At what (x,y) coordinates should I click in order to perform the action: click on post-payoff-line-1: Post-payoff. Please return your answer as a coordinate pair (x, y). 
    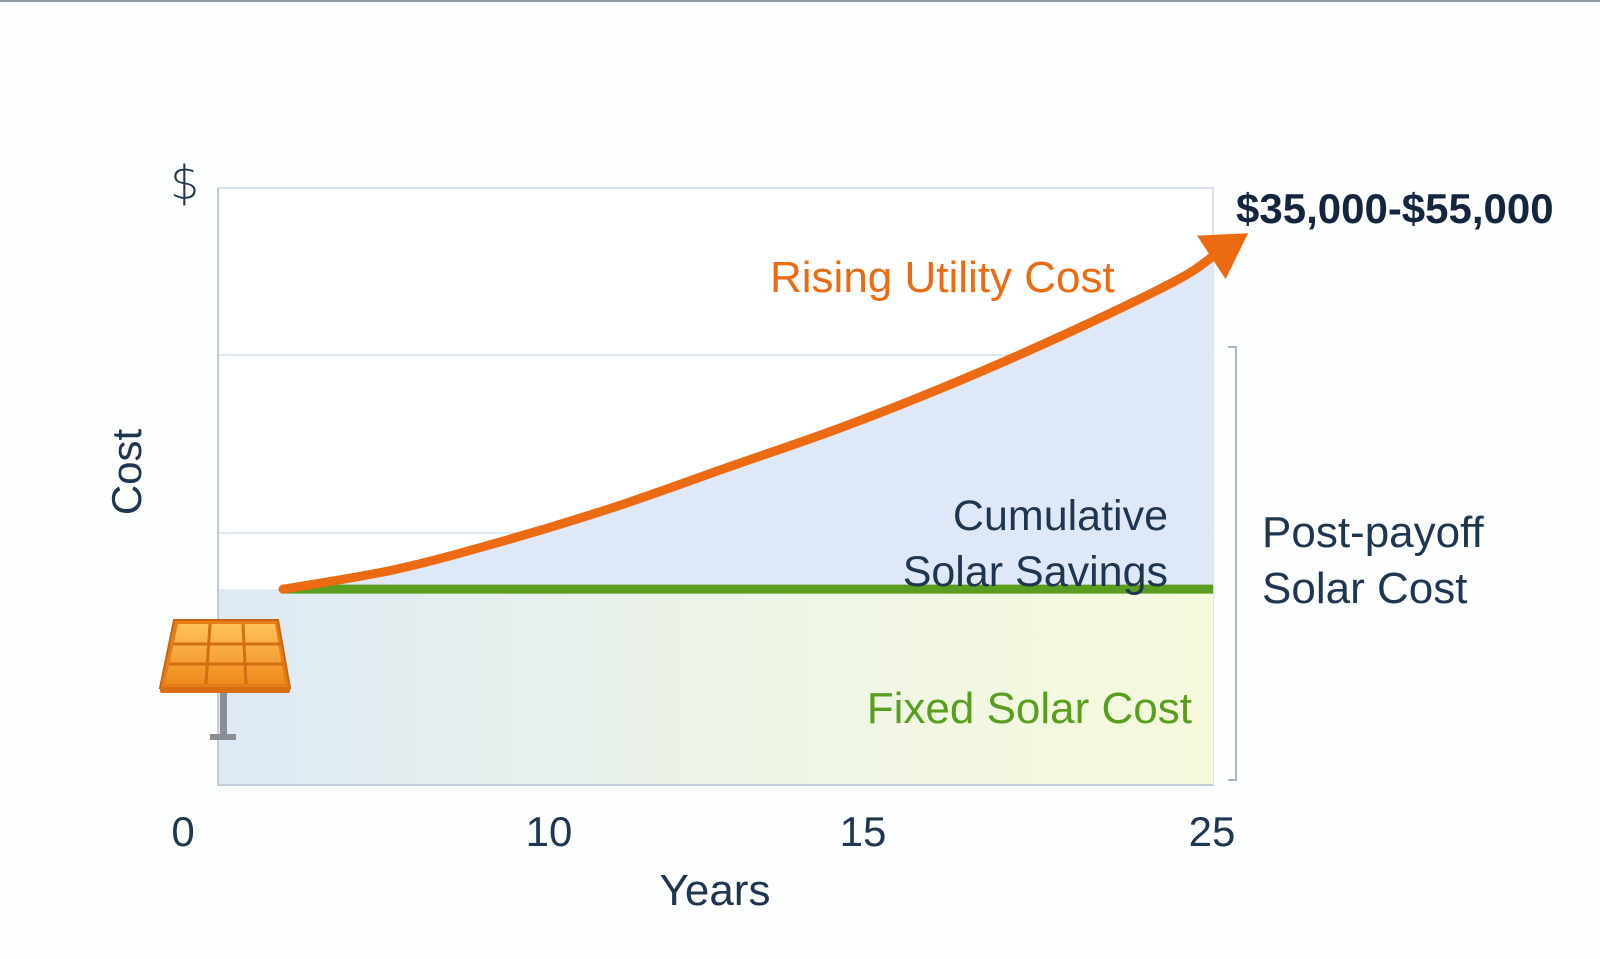
    Looking at the image, I should click on (1373, 532).